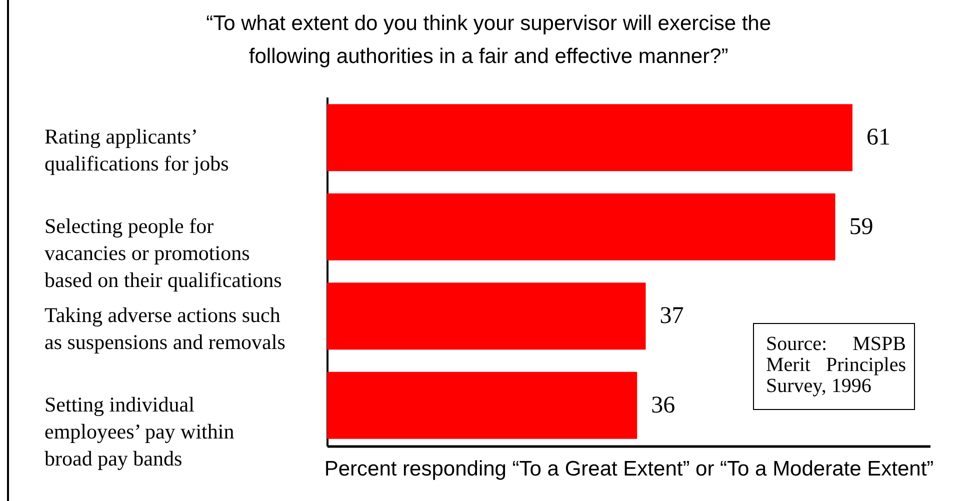  Describe the element at coordinates (861, 227) in the screenshot. I see `data-label: 59` at that location.